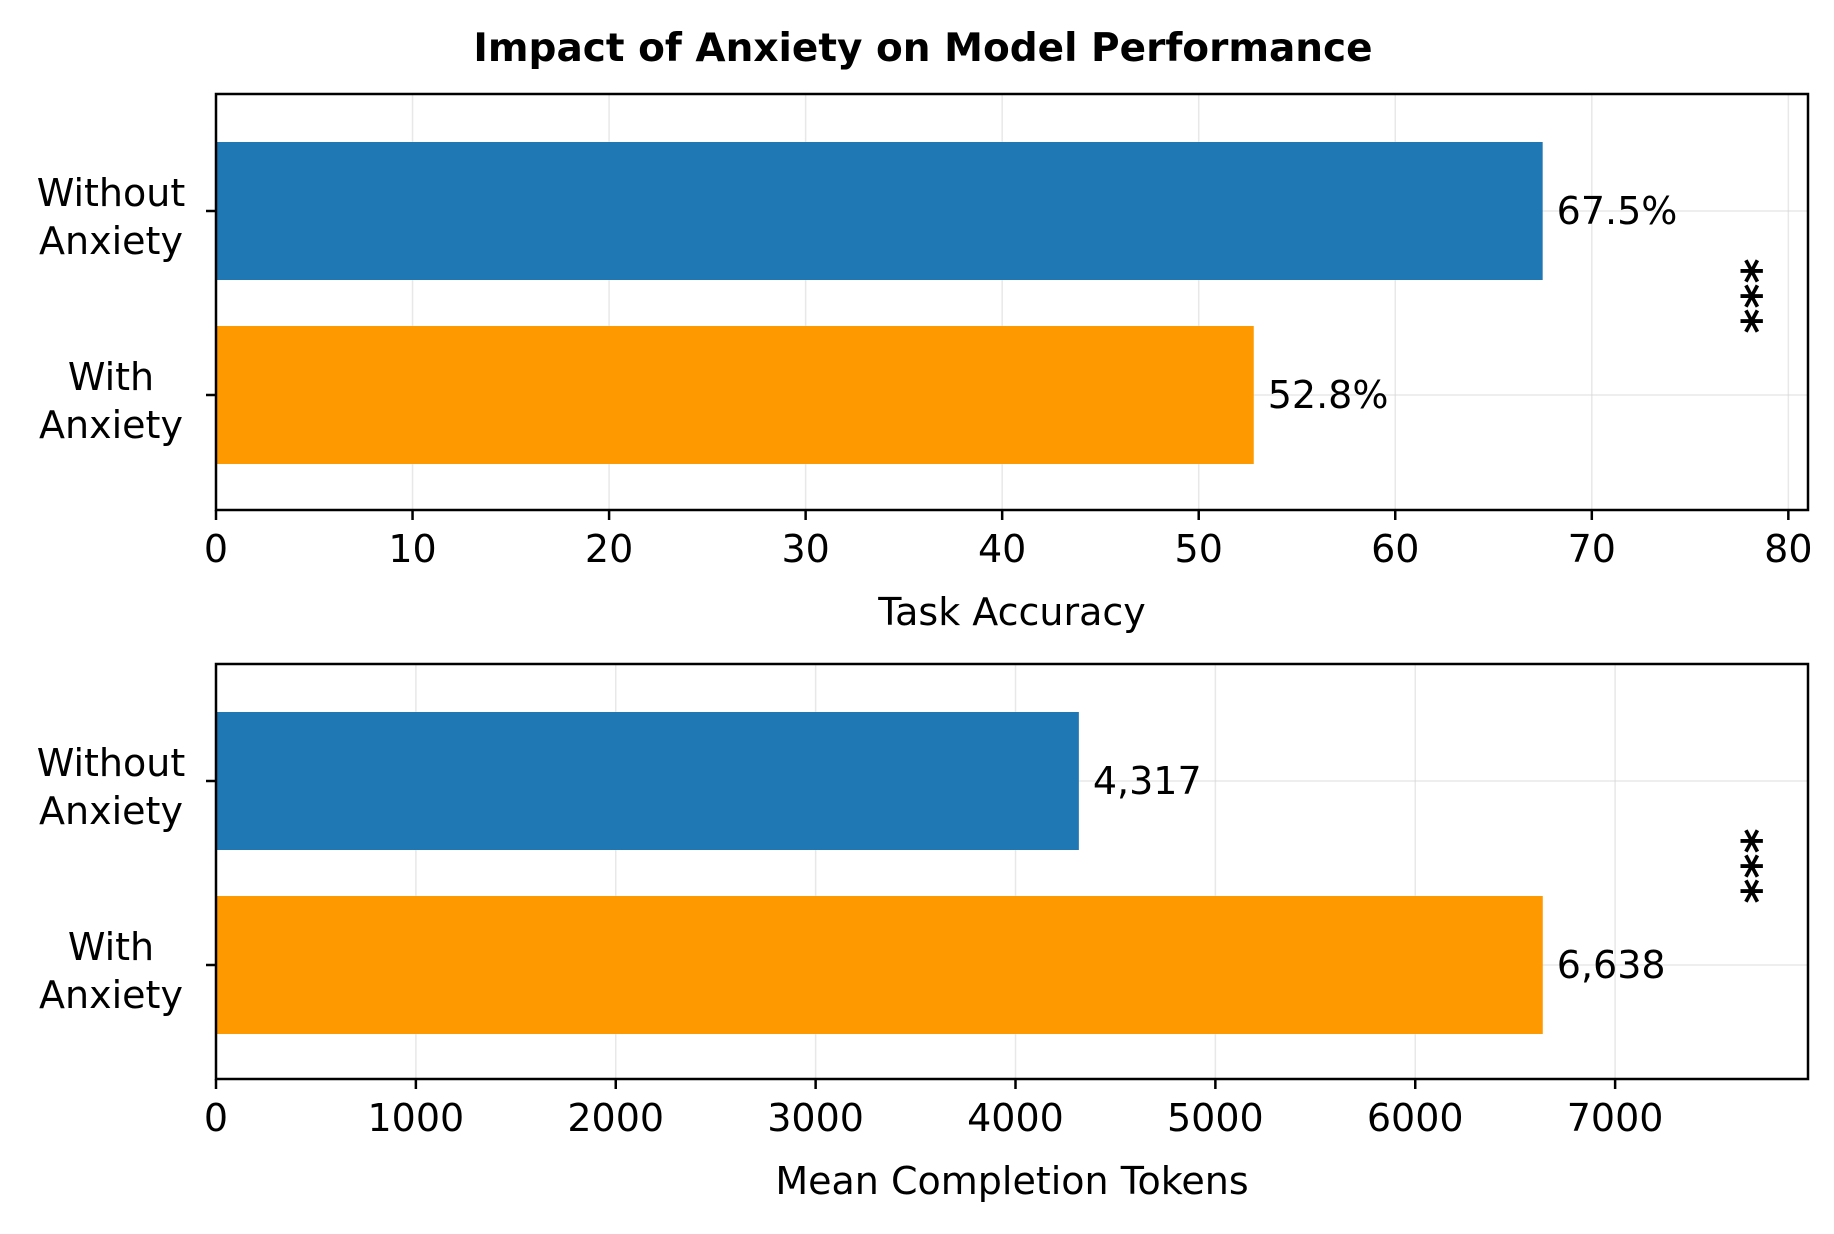 The image size is (1834, 1234). Describe the element at coordinates (922, 48) in the screenshot. I see `chart-title: Impact of Anxiety on Model Performance` at that location.